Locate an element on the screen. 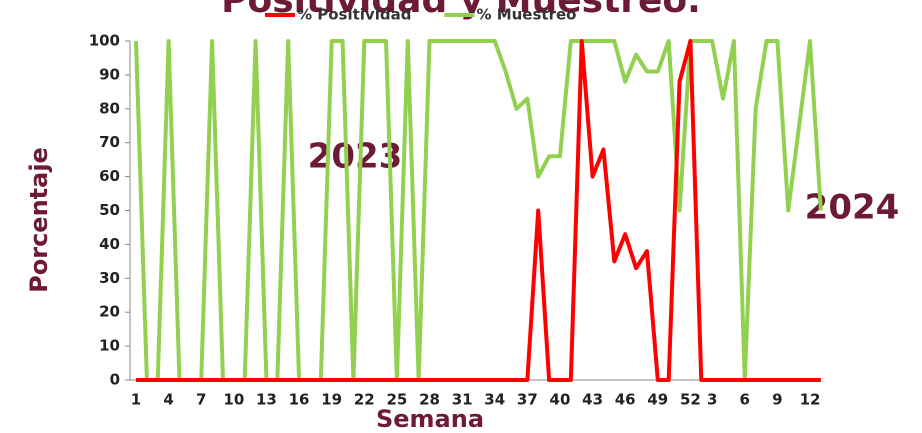  x-tick-label: 3 is located at coordinates (712, 400).